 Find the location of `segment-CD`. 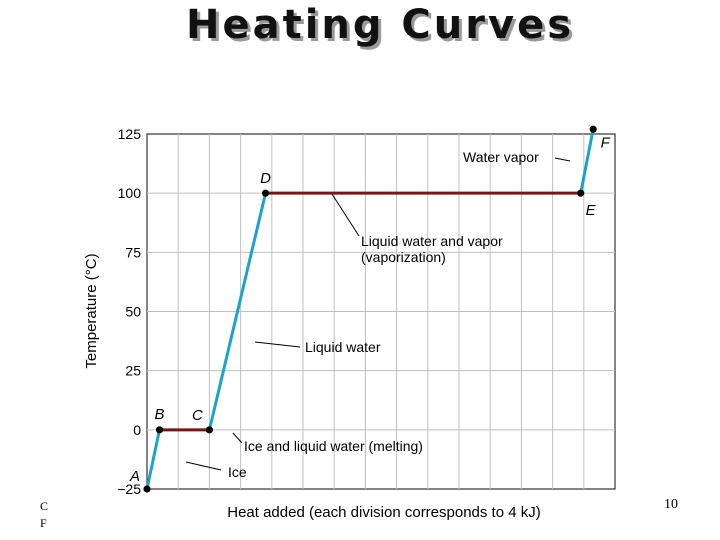

segment-CD is located at coordinates (237, 311).